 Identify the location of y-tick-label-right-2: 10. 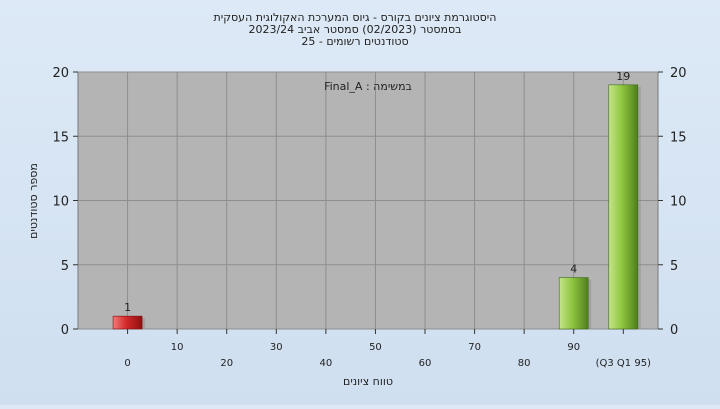
(678, 202).